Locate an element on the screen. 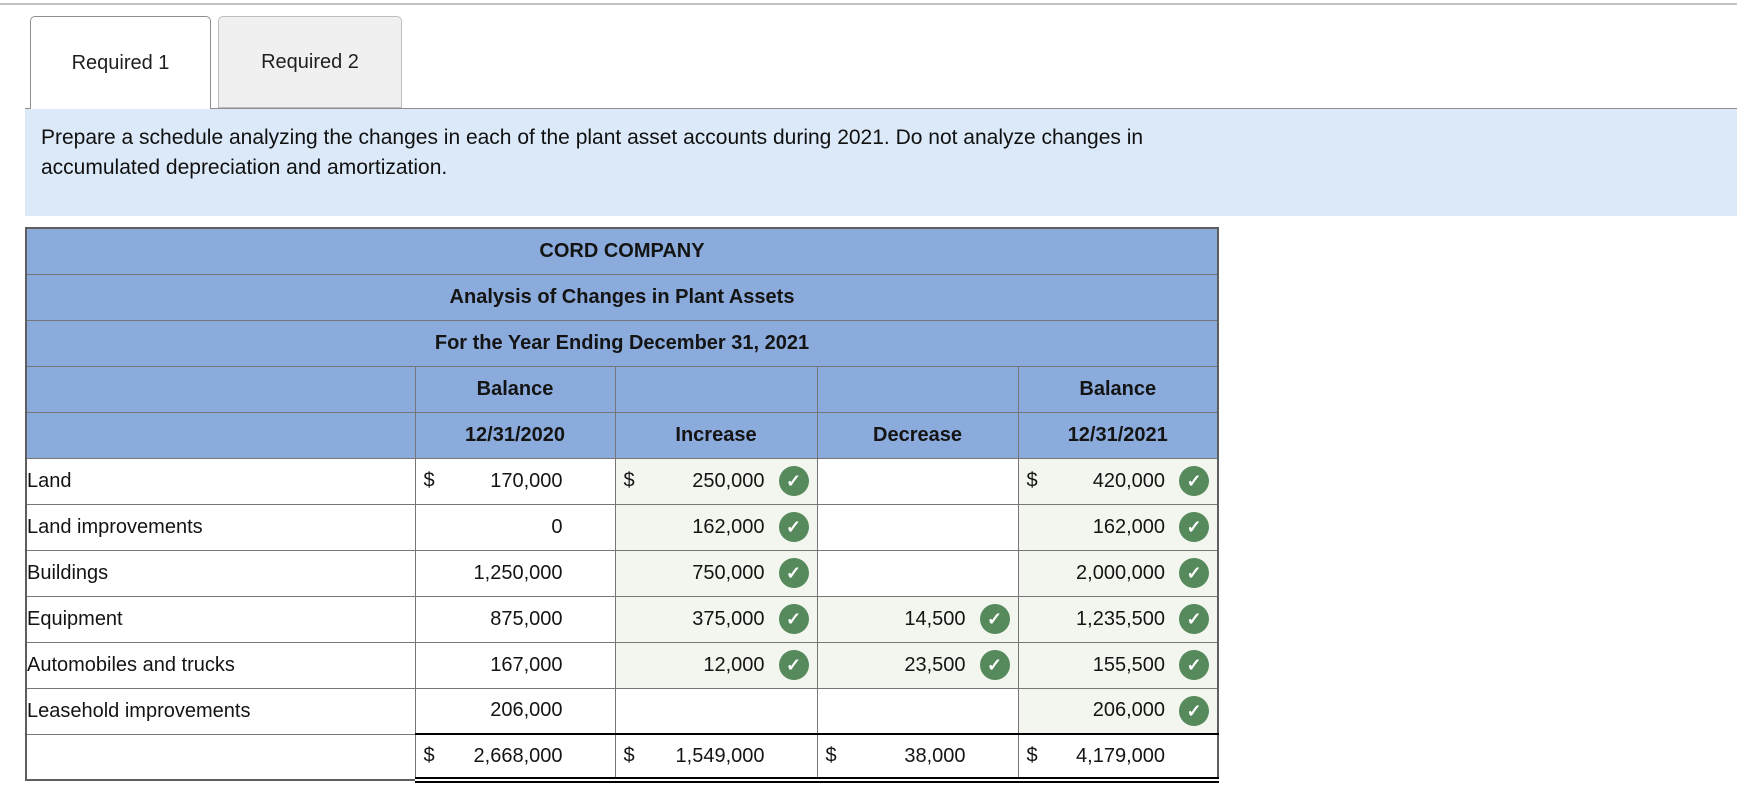  header-increase-cell: Increase is located at coordinates (716, 435).